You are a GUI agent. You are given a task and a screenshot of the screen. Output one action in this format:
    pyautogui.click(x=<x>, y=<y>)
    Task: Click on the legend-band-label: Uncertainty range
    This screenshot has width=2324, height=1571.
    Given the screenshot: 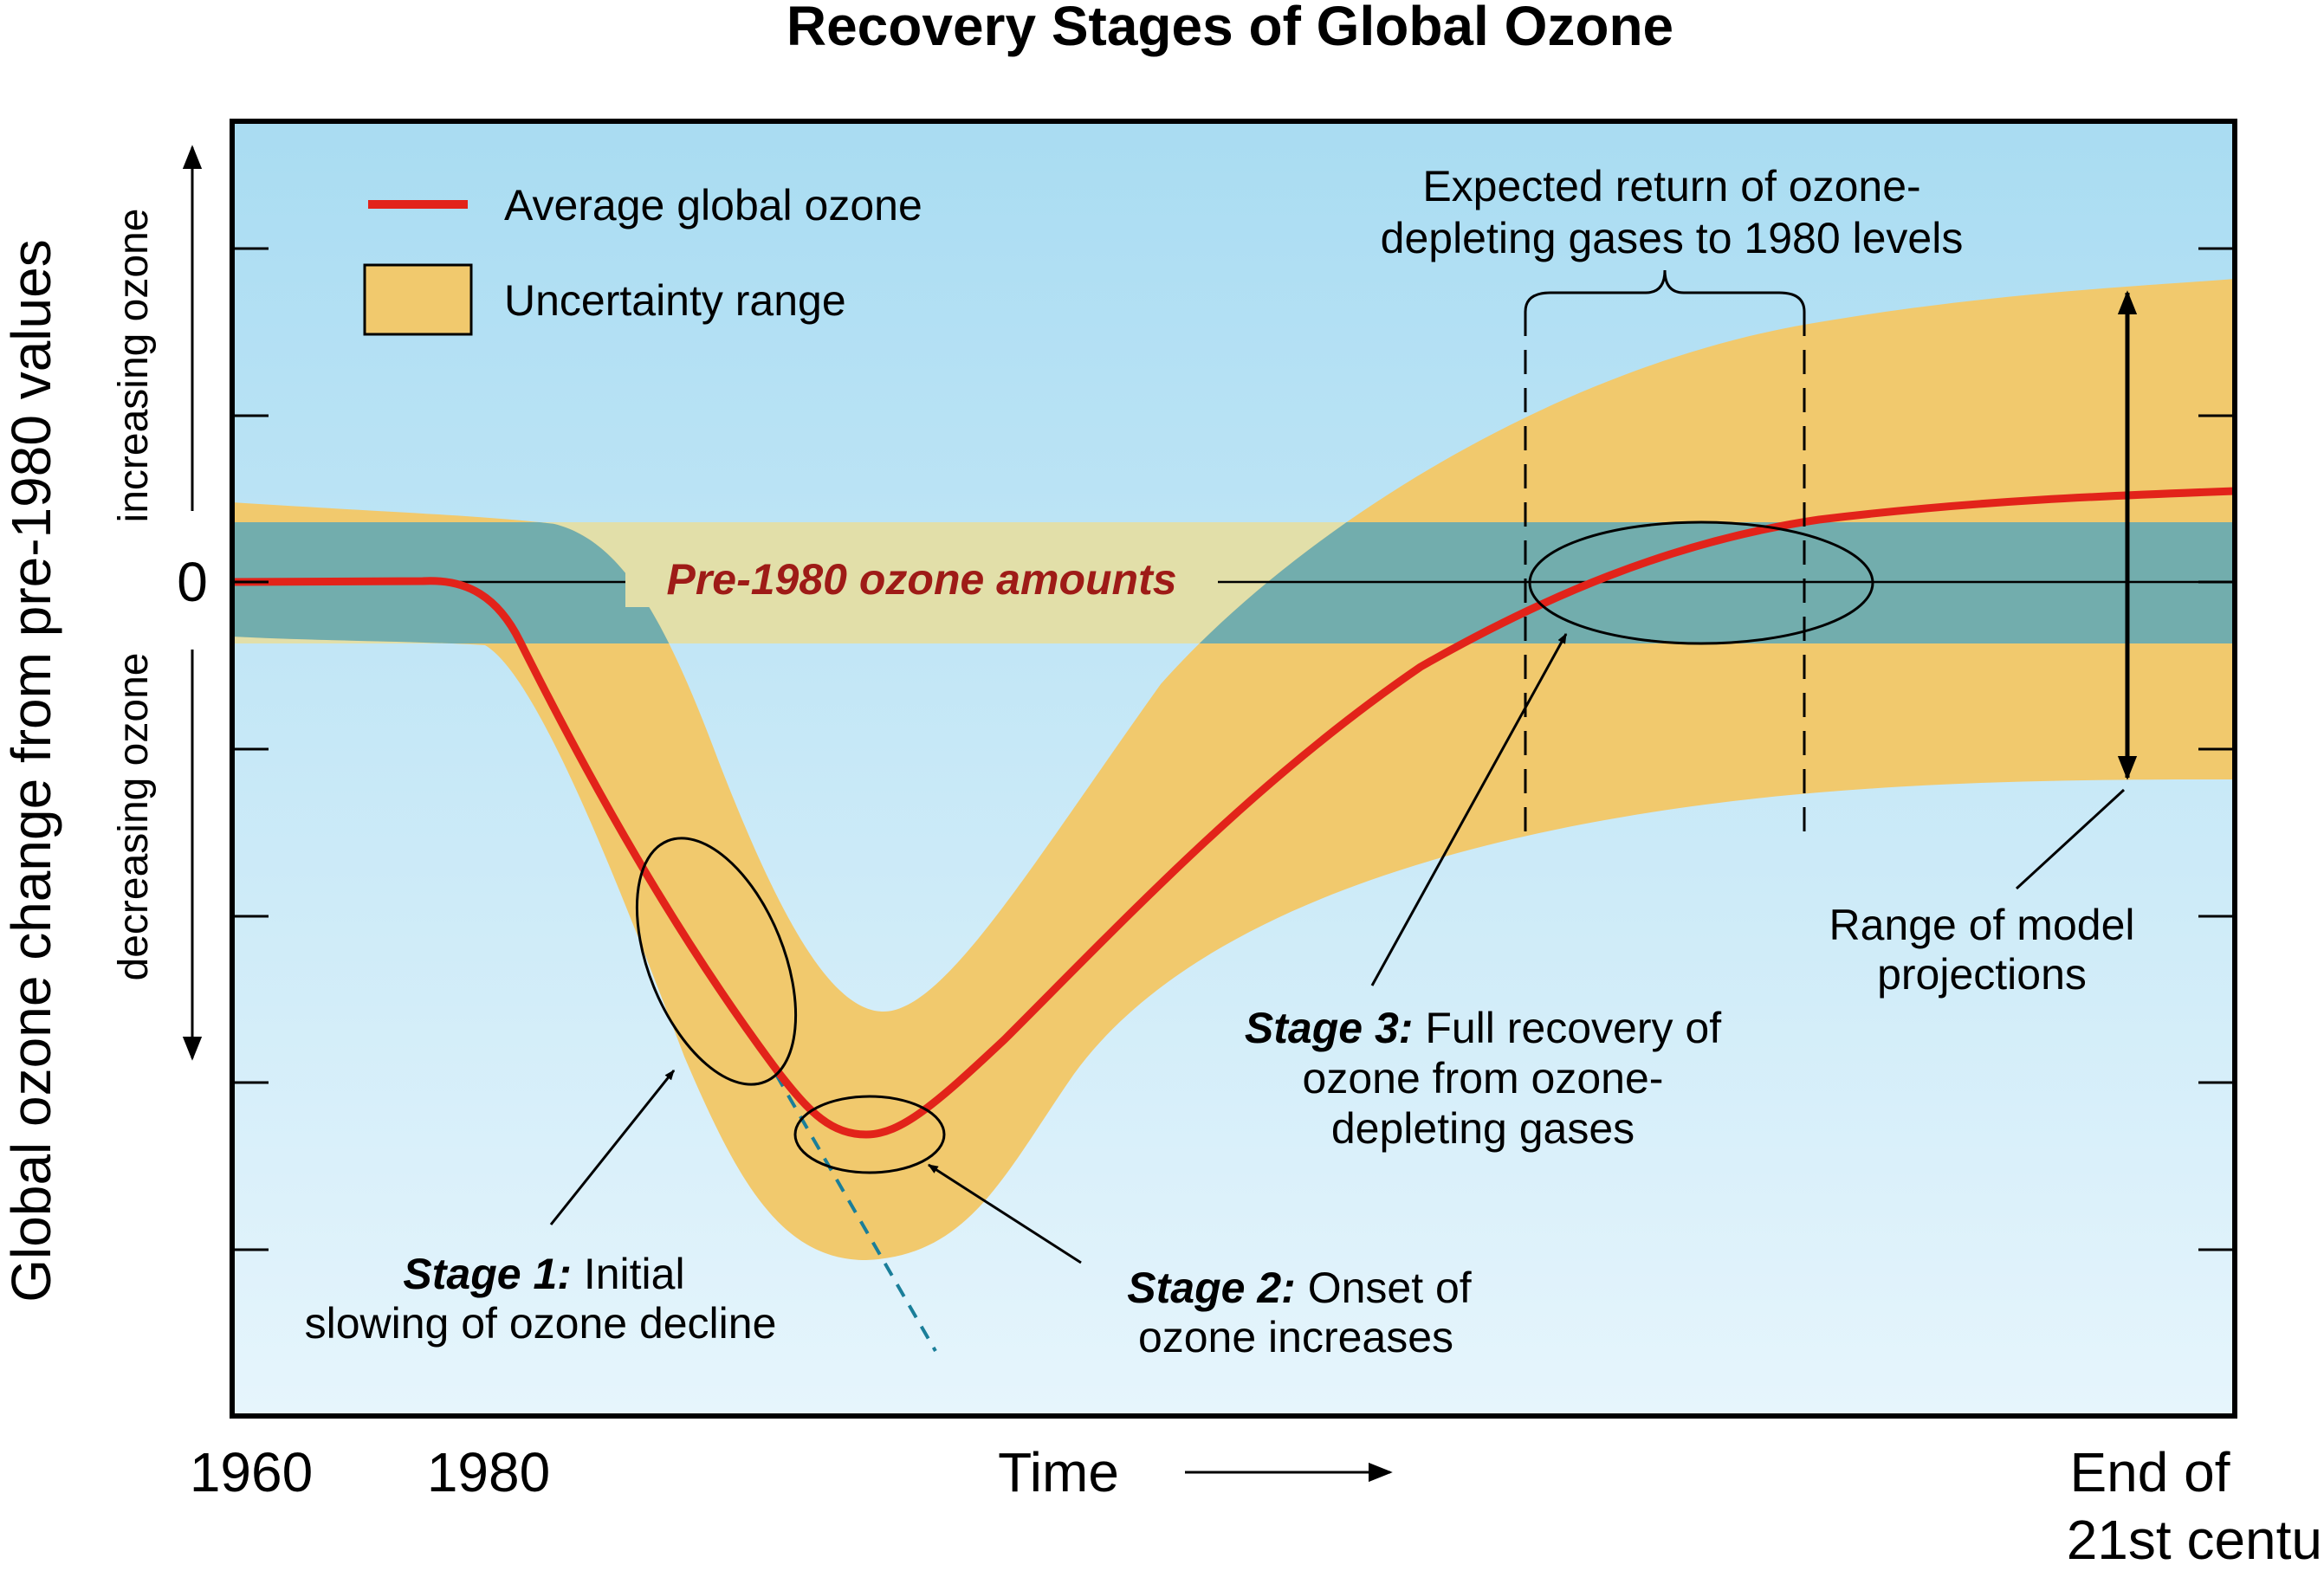 What is the action you would take?
    pyautogui.click(x=675, y=300)
    